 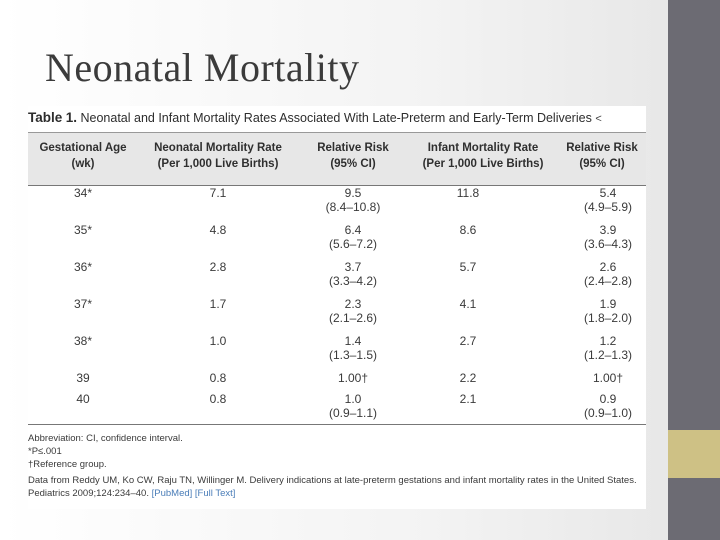 What do you see at coordinates (608, 237) in the screenshot?
I see `cell-relative-risk-infant: 3.9 (3.6–4.3)` at bounding box center [608, 237].